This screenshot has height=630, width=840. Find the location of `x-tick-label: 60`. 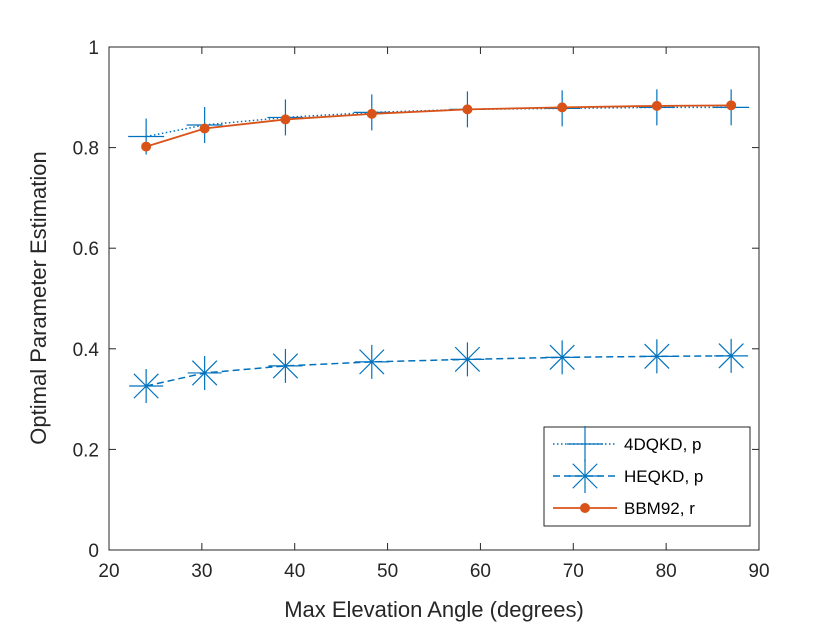

x-tick-label: 60 is located at coordinates (480, 571).